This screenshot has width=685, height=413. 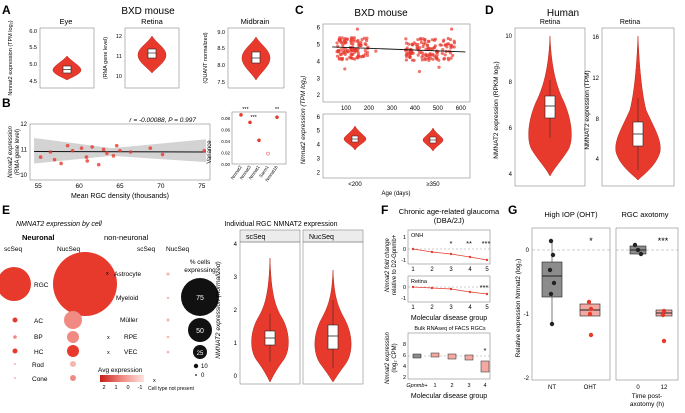 I want to click on panel-b-xticks: 55 60 65 70 75, so click(x=120, y=186).